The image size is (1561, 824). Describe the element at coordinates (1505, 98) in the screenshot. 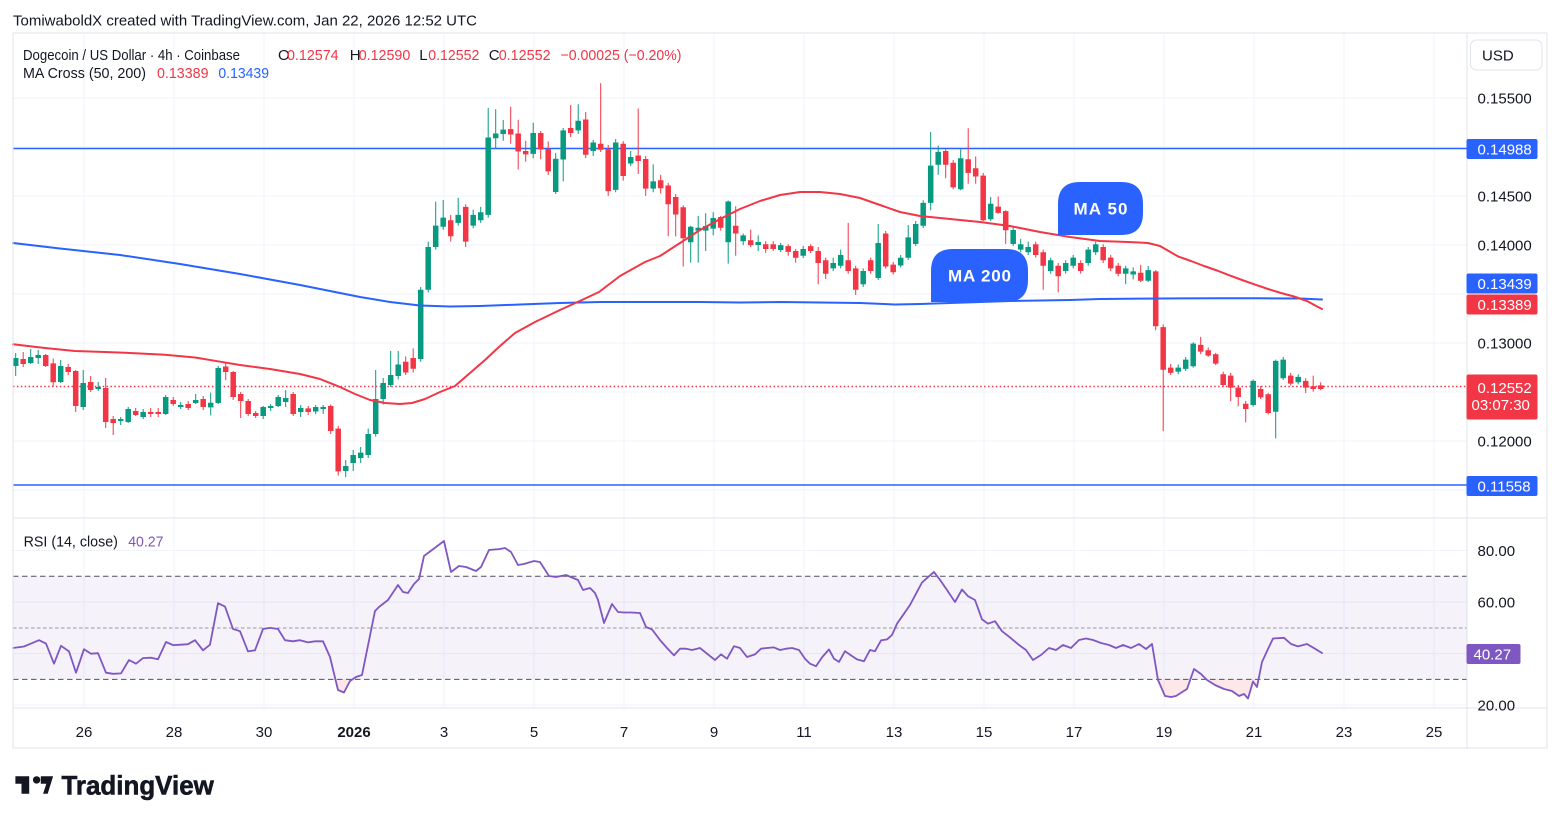

I see `svg-text: 0.15500` at that location.